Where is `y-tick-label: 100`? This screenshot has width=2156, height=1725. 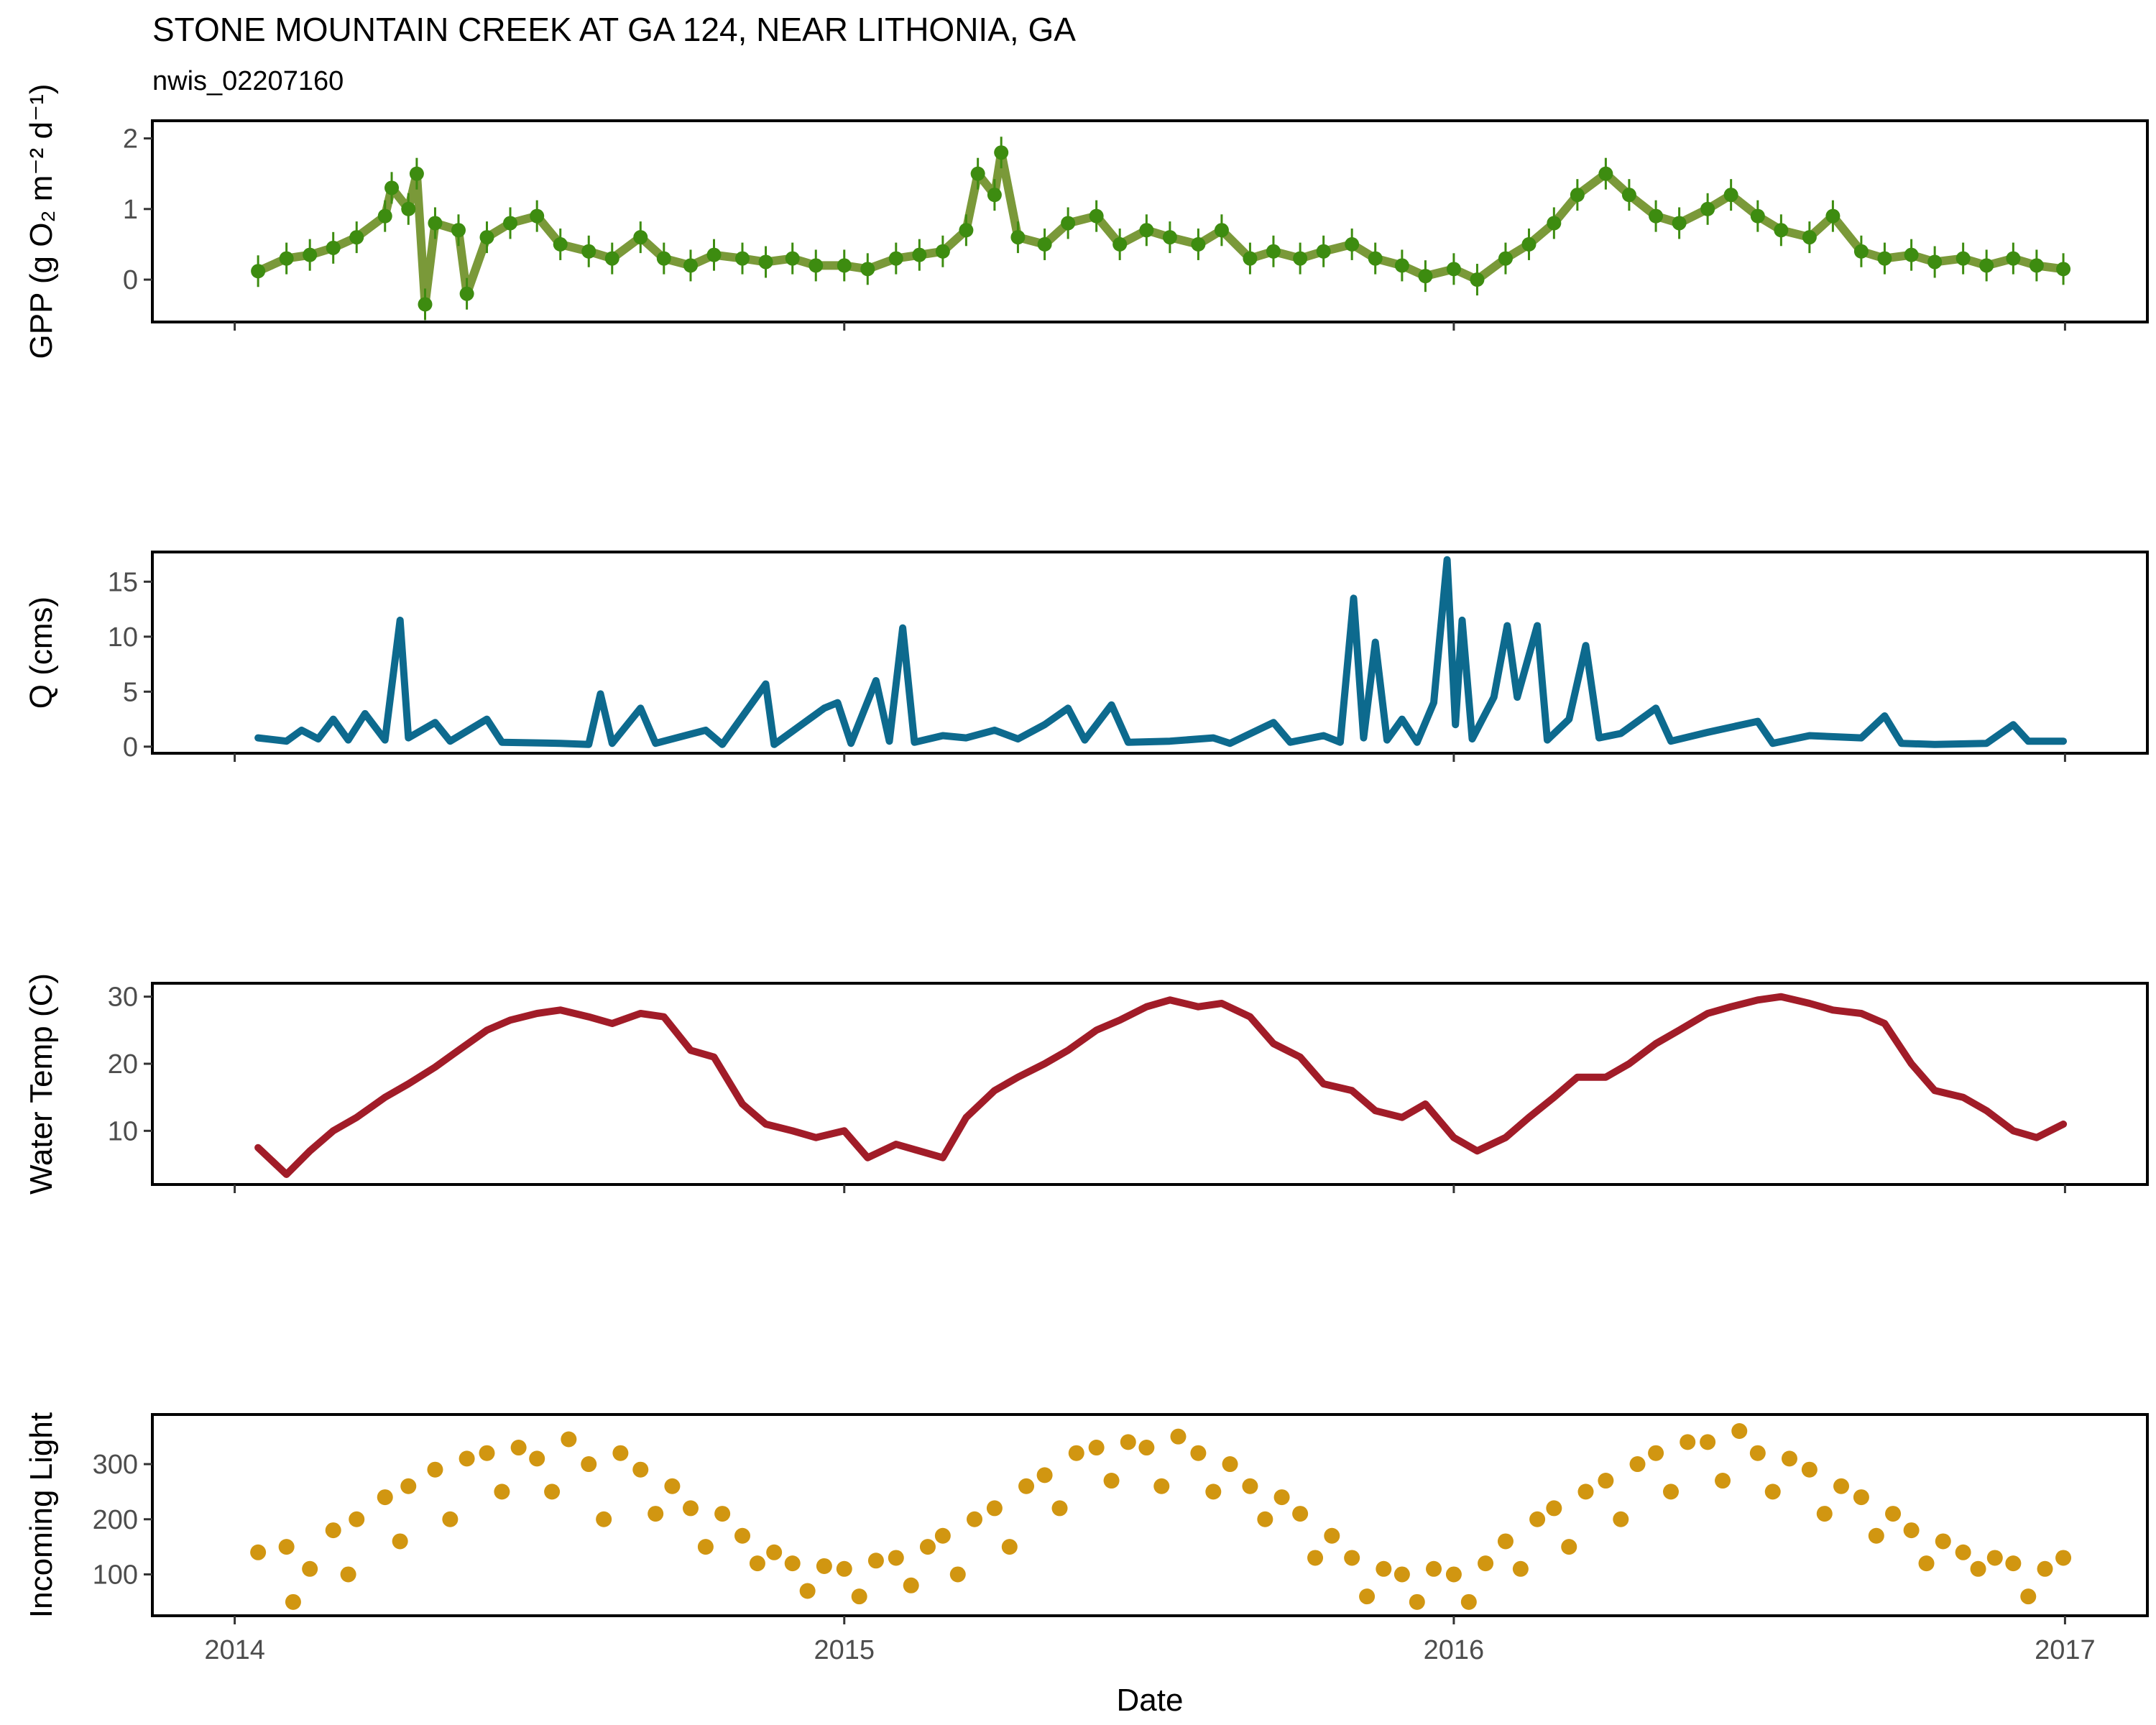 y-tick-label: 100 is located at coordinates (116, 1575).